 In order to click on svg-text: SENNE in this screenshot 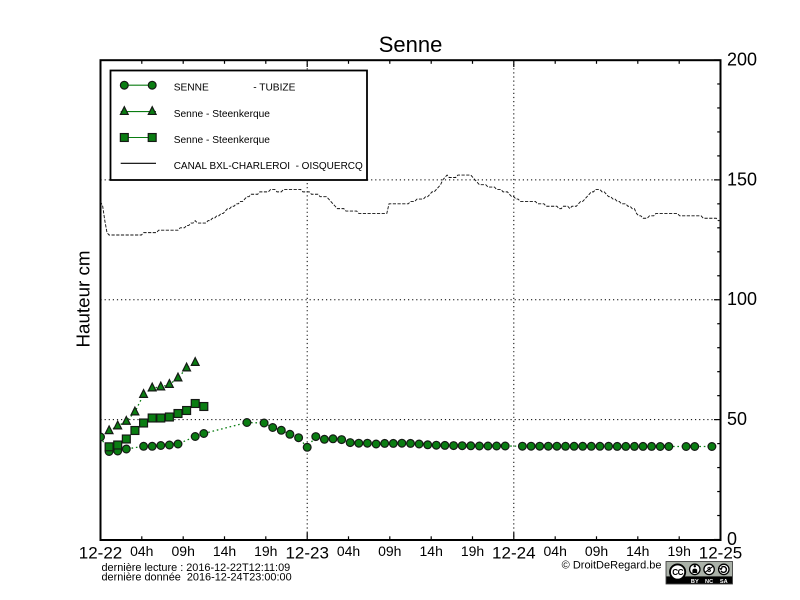, I will do `click(191, 88)`.